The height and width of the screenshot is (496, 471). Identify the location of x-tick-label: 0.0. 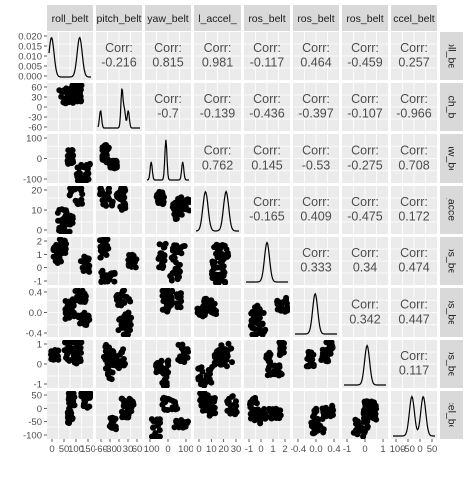
(315, 449).